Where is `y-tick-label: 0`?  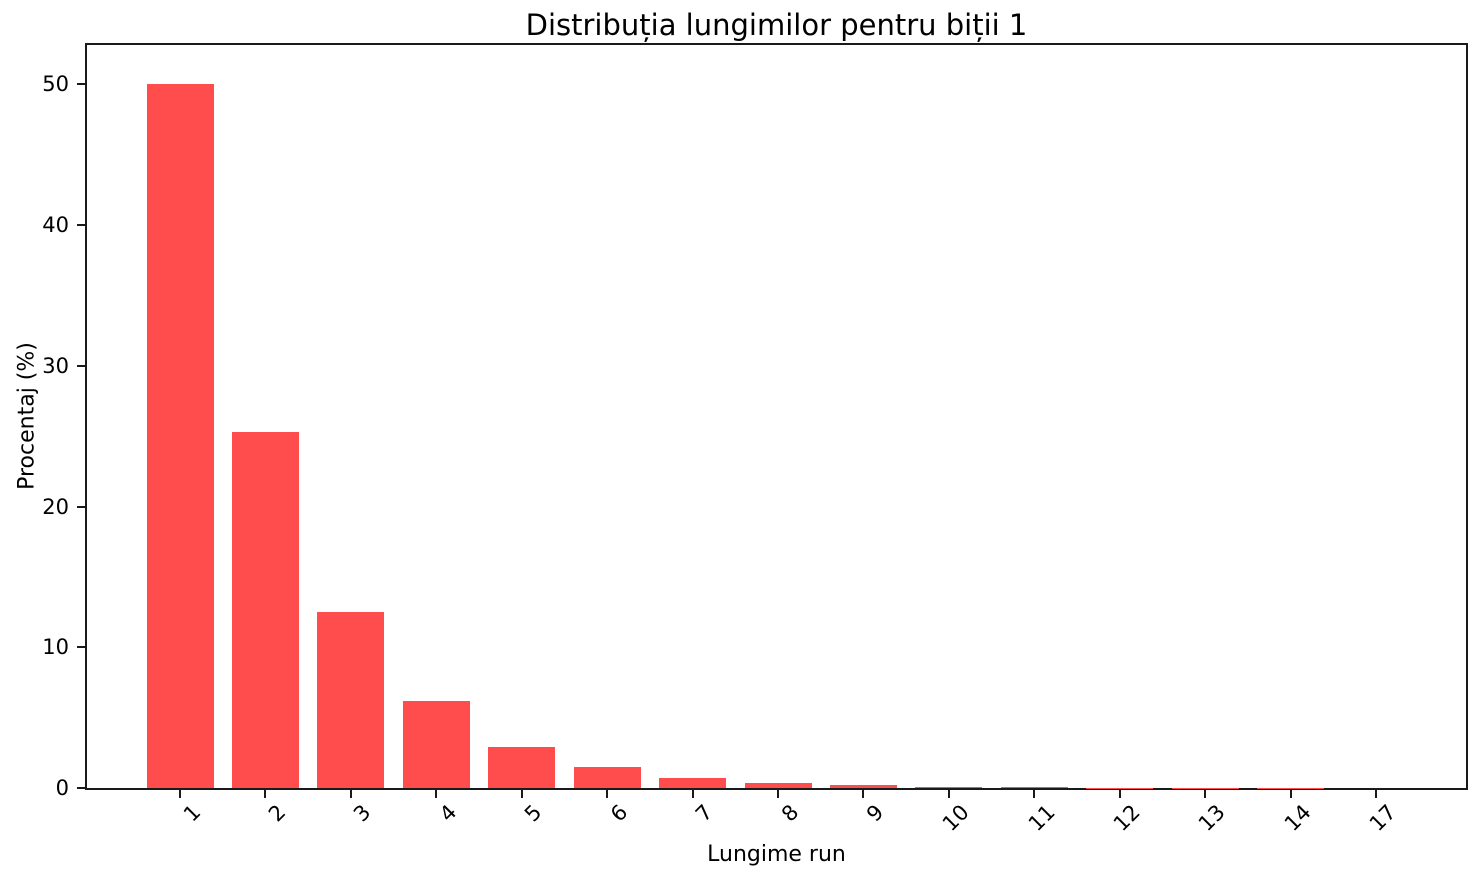
y-tick-label: 0 is located at coordinates (62, 788).